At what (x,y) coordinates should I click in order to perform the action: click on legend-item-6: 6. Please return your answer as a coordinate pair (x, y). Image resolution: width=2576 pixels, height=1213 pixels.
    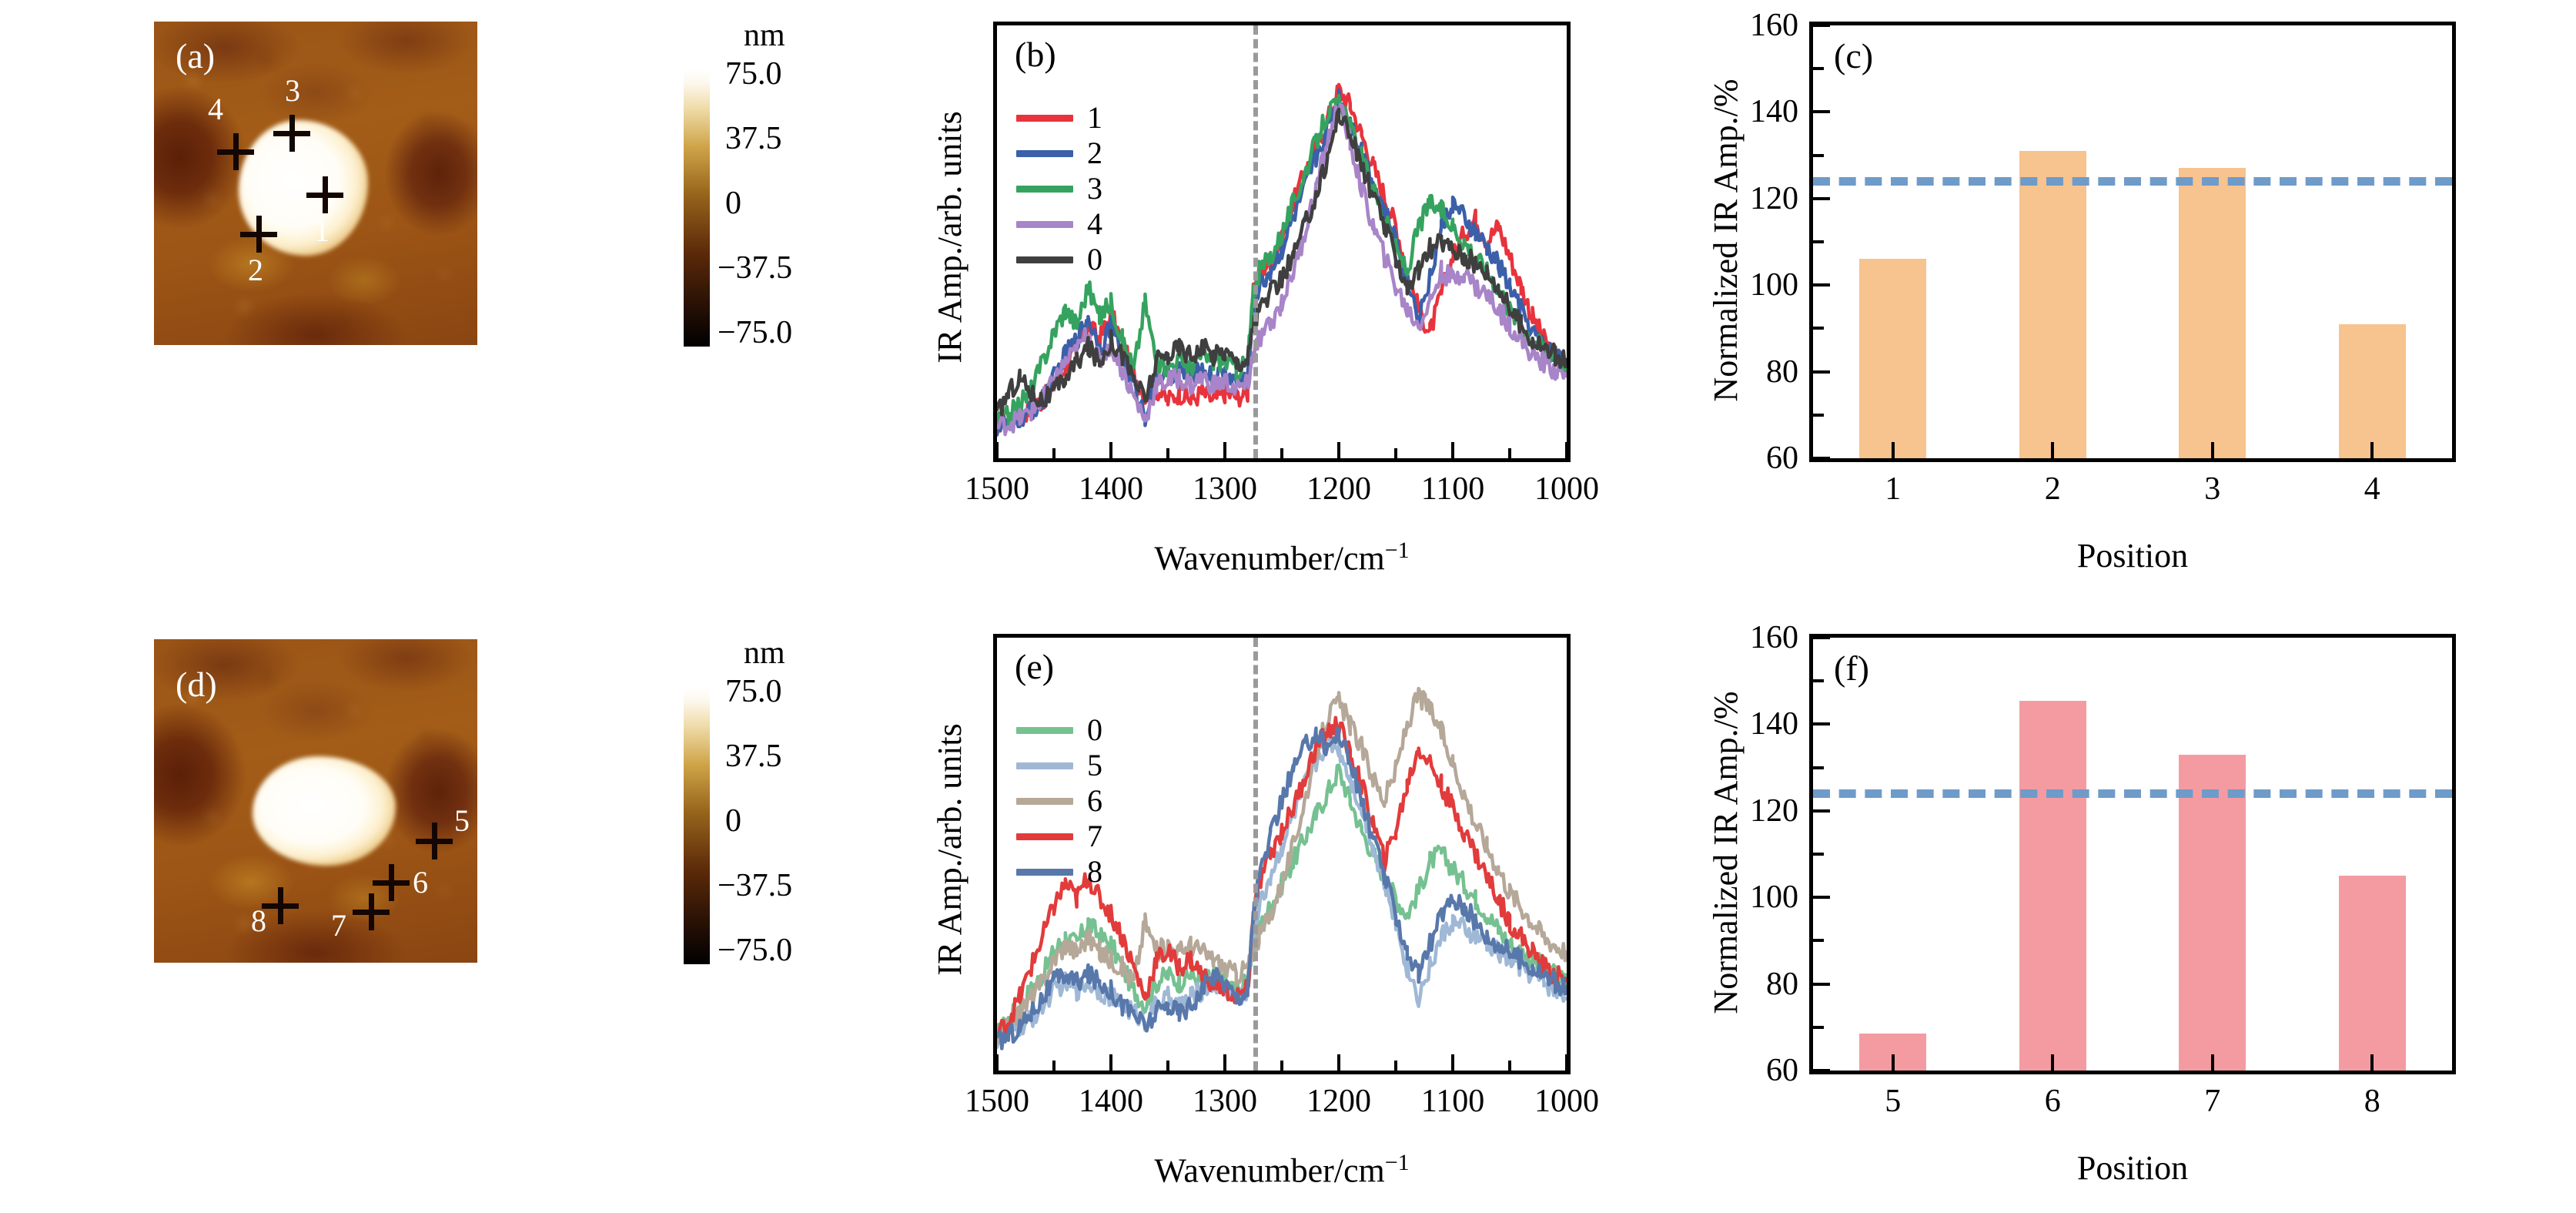
    Looking at the image, I should click on (1059, 801).